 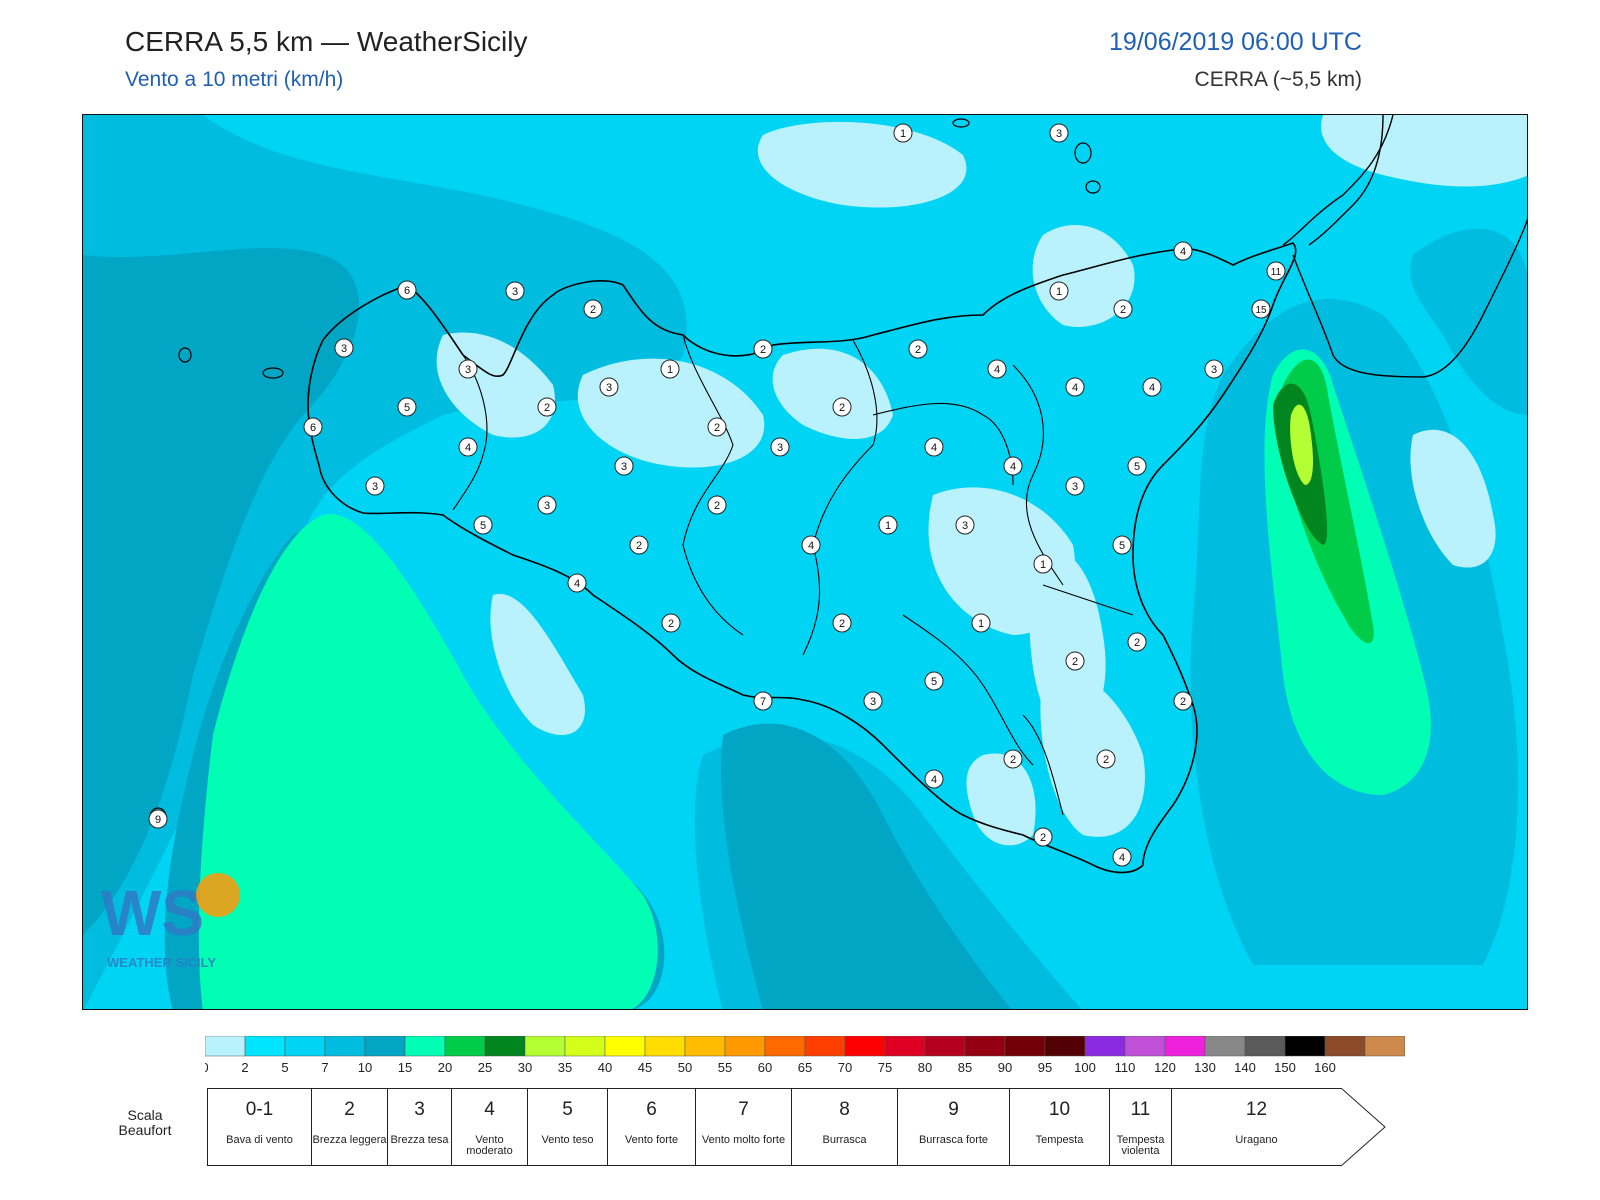 What do you see at coordinates (1045, 1067) in the screenshot?
I see `colorbar-tick-label: 95` at bounding box center [1045, 1067].